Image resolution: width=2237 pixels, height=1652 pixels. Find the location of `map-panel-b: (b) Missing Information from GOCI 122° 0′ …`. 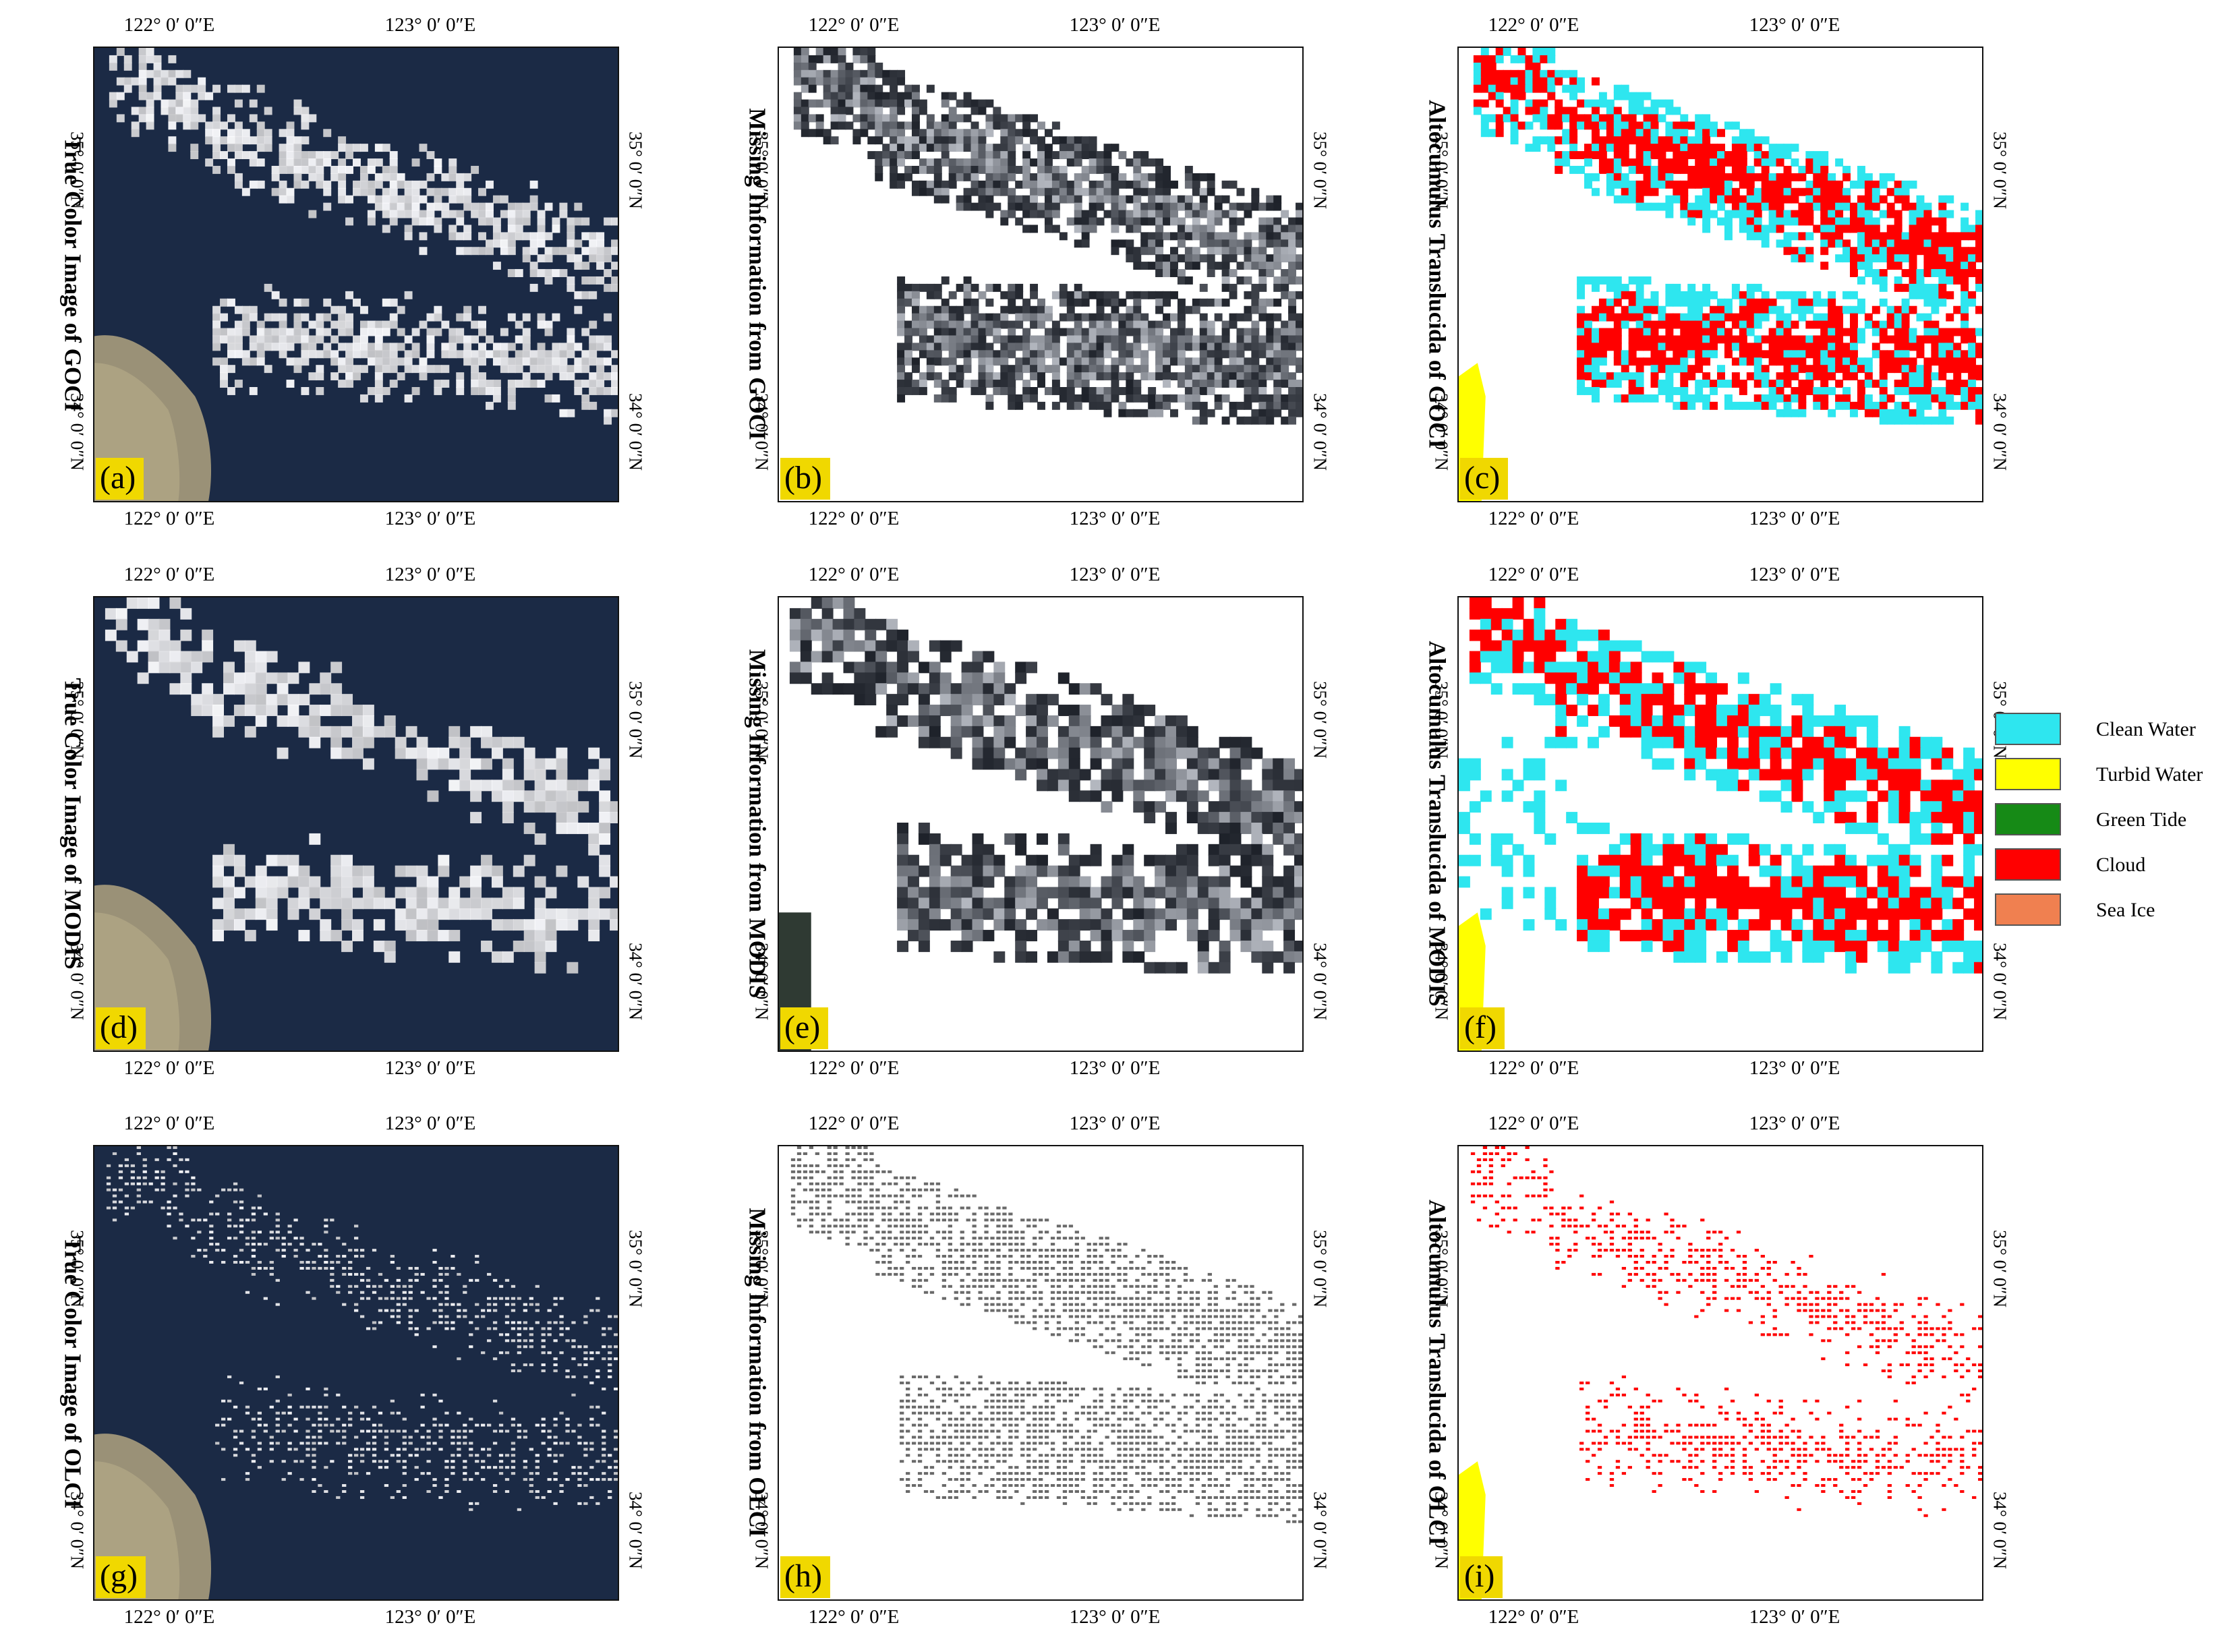

map-panel-b: (b) Missing Information from GOCI 122° 0′ … is located at coordinates (1038, 272).